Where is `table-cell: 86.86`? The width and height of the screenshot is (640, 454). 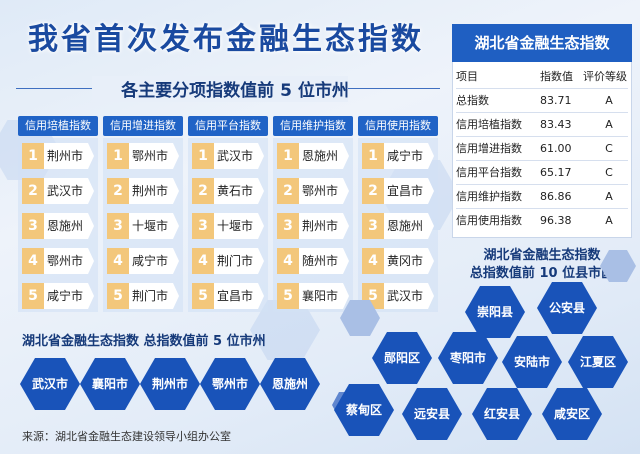
table-cell: 86.86 is located at coordinates (556, 196).